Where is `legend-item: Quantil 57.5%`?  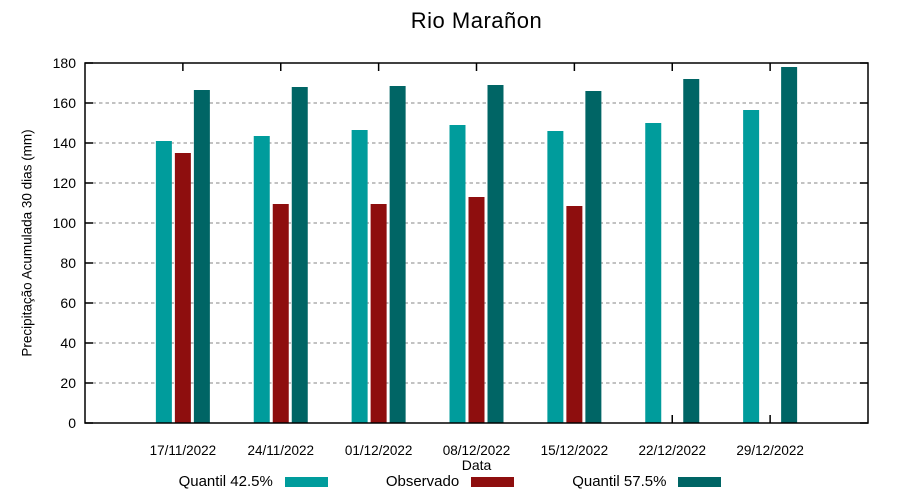
legend-item: Quantil 57.5% is located at coordinates (647, 481).